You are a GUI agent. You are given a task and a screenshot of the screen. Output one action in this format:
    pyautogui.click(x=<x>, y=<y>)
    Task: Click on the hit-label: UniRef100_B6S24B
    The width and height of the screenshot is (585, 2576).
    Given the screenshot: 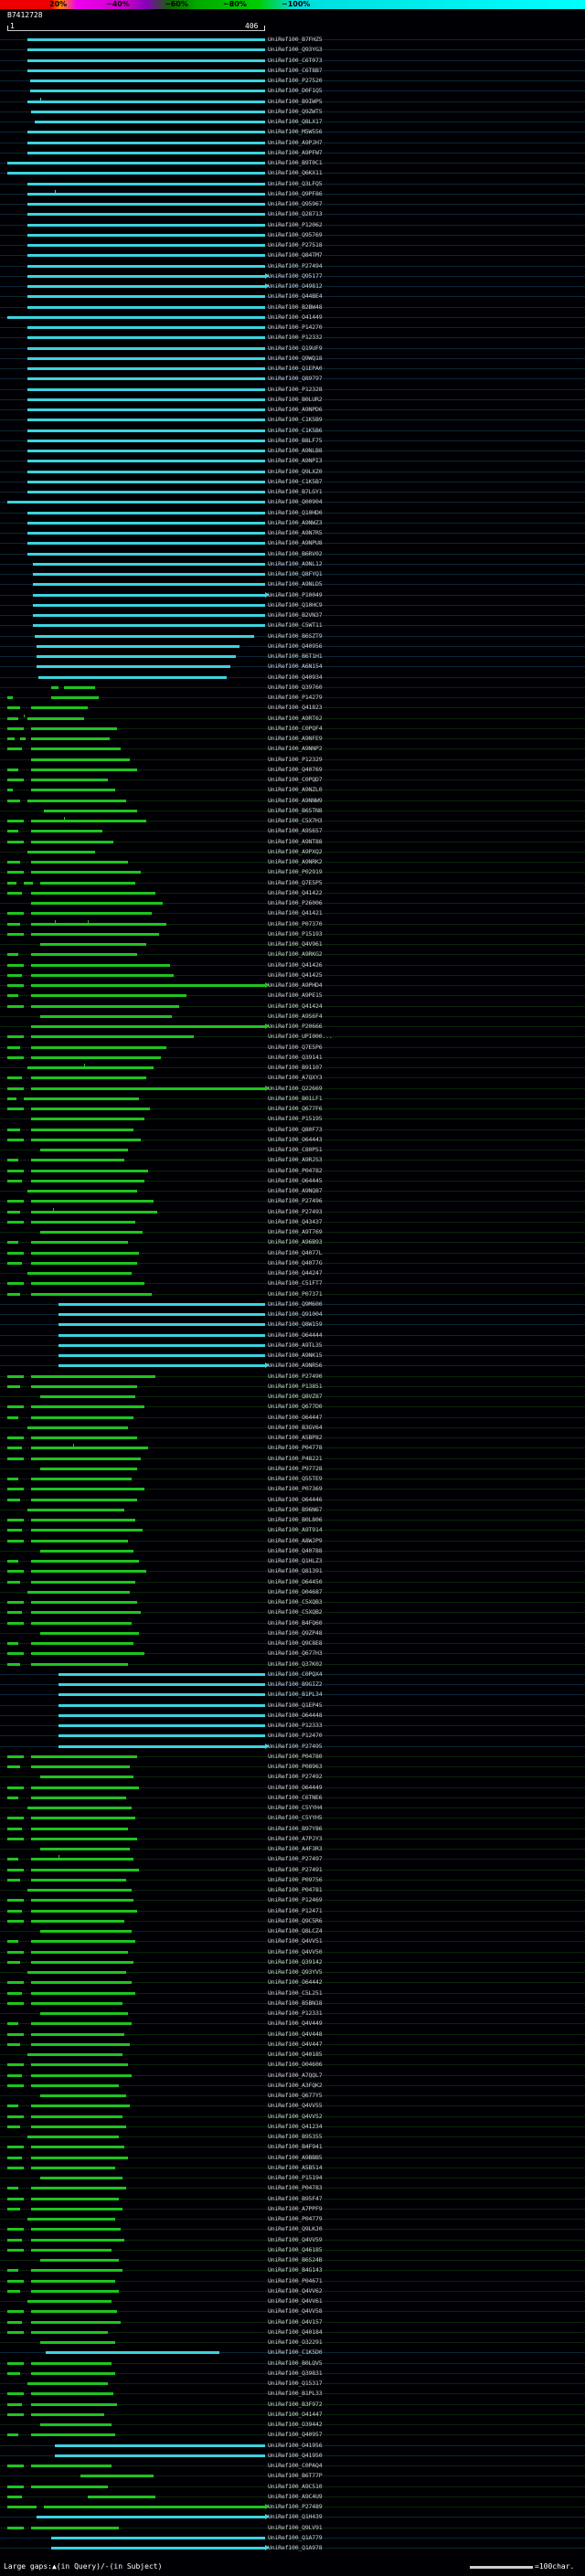 What is the action you would take?
    pyautogui.click(x=296, y=2259)
    